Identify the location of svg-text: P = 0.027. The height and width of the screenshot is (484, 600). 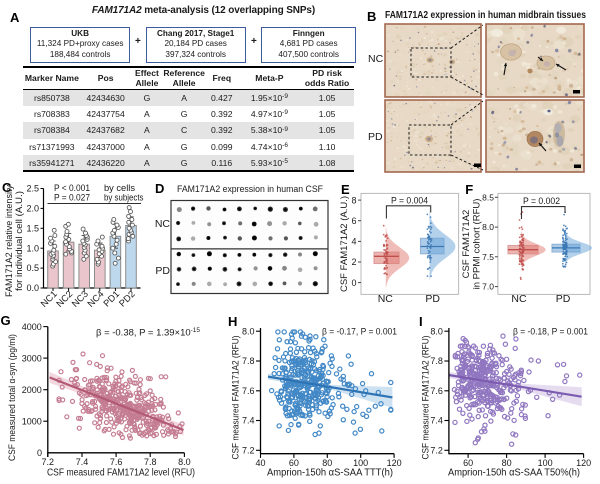
(72, 198).